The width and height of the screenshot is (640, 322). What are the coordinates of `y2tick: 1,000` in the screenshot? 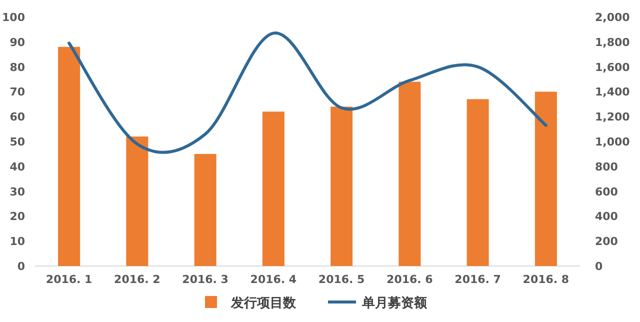 It's located at (612, 142).